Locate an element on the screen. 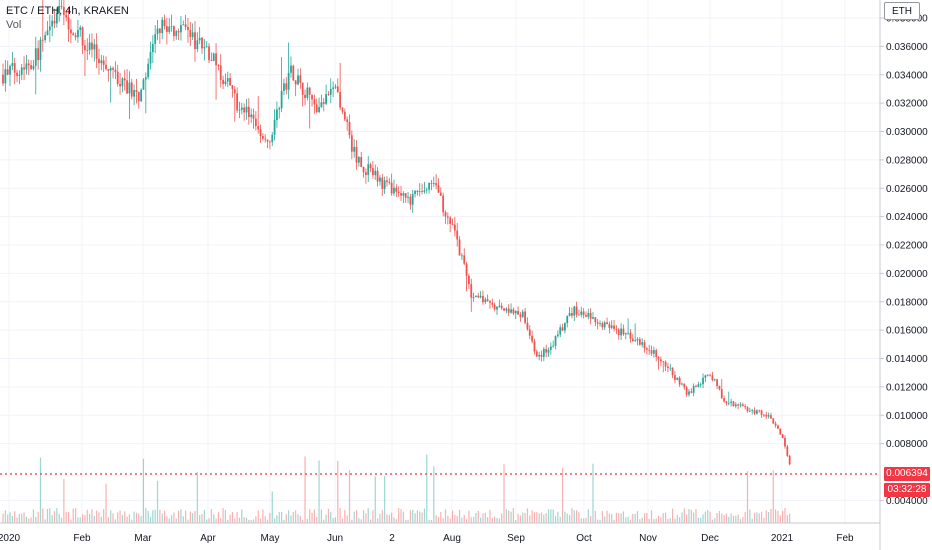 This screenshot has height=550, width=932. y-tick-label: 0.016000 is located at coordinates (907, 331).